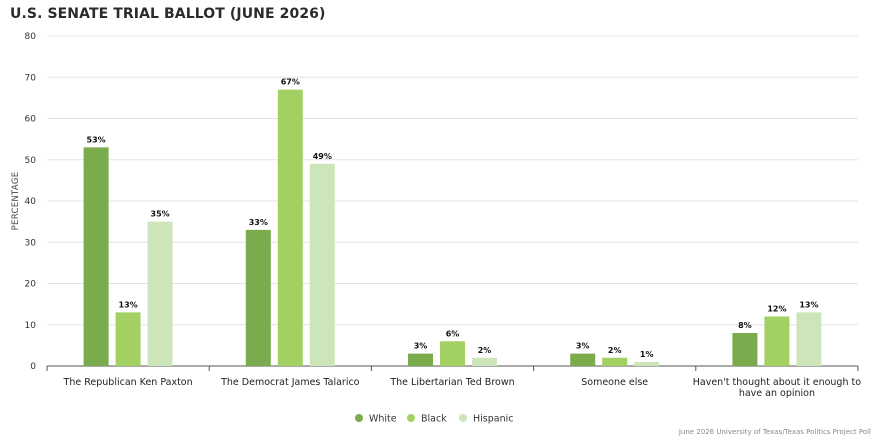  What do you see at coordinates (777, 393) in the screenshot?
I see `category-label: have an opinion` at bounding box center [777, 393].